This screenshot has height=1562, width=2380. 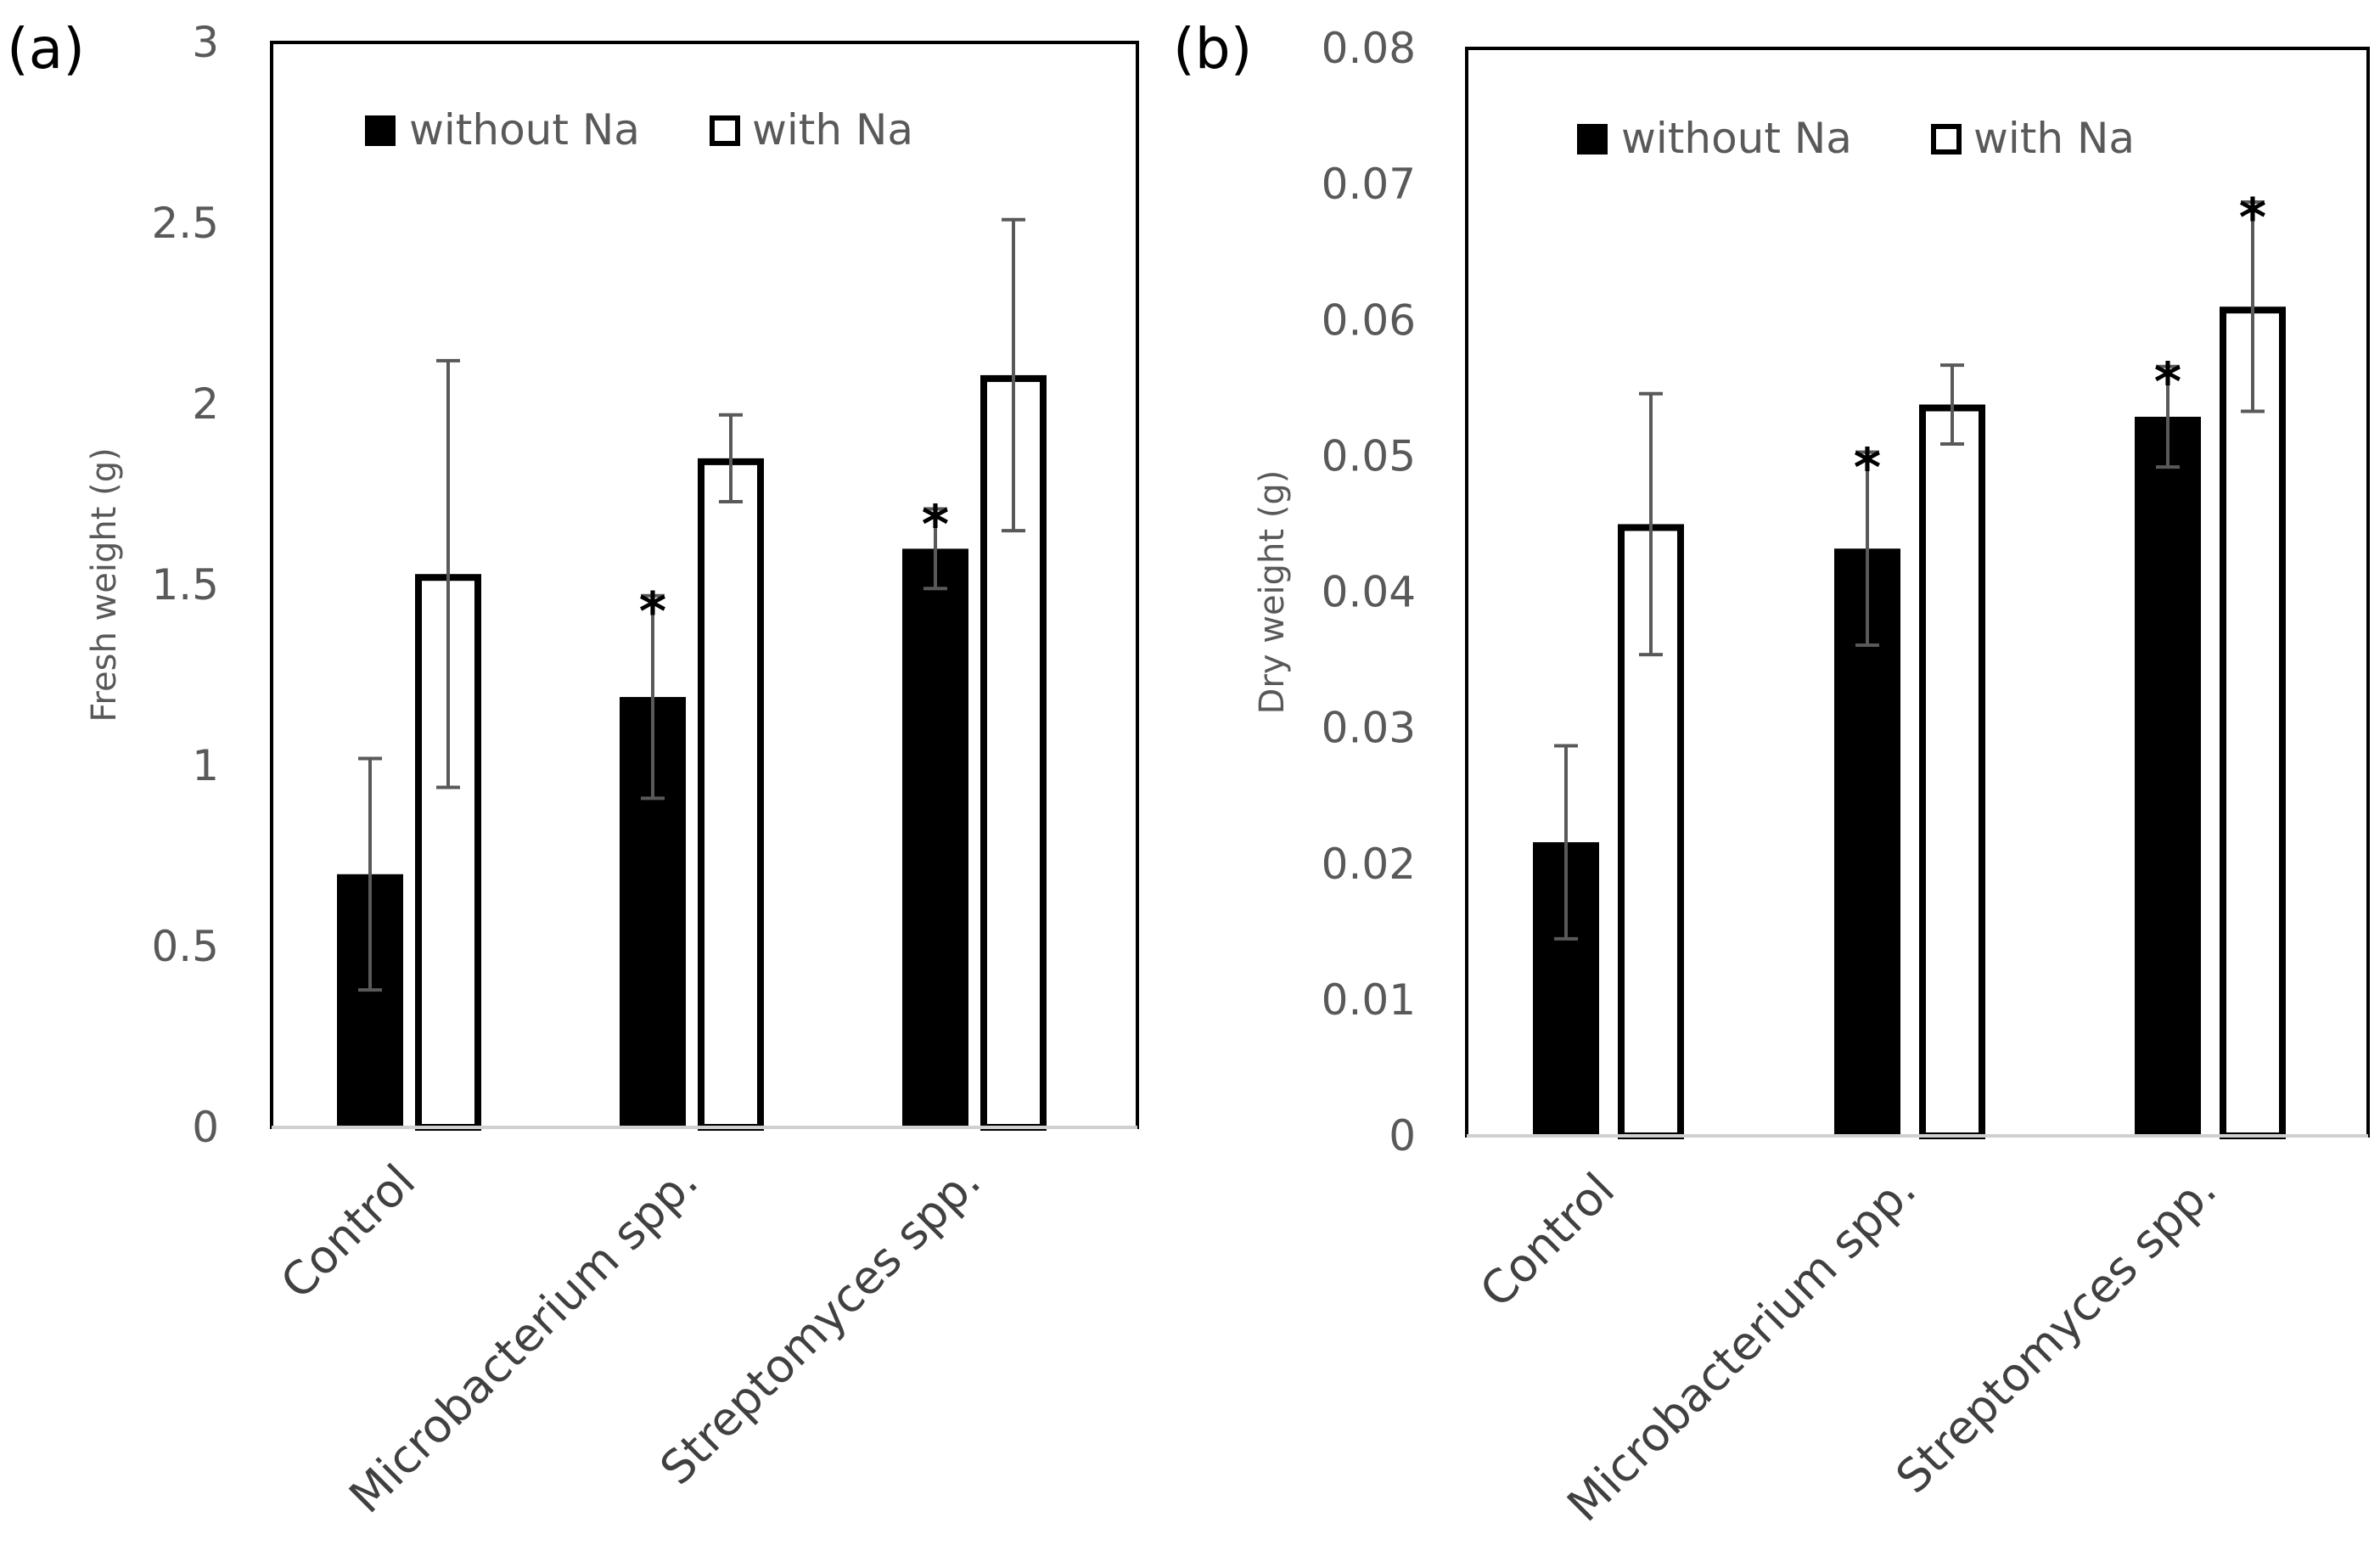 What do you see at coordinates (185, 224) in the screenshot?
I see `y-tick-label-a: 2.5` at bounding box center [185, 224].